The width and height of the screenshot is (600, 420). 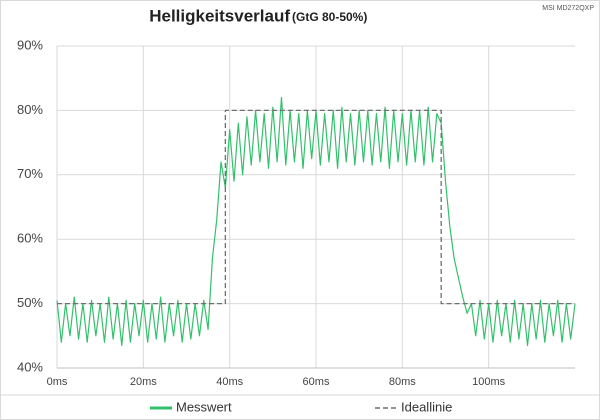 What do you see at coordinates (204, 406) in the screenshot?
I see `legend-label: Messwert` at bounding box center [204, 406].